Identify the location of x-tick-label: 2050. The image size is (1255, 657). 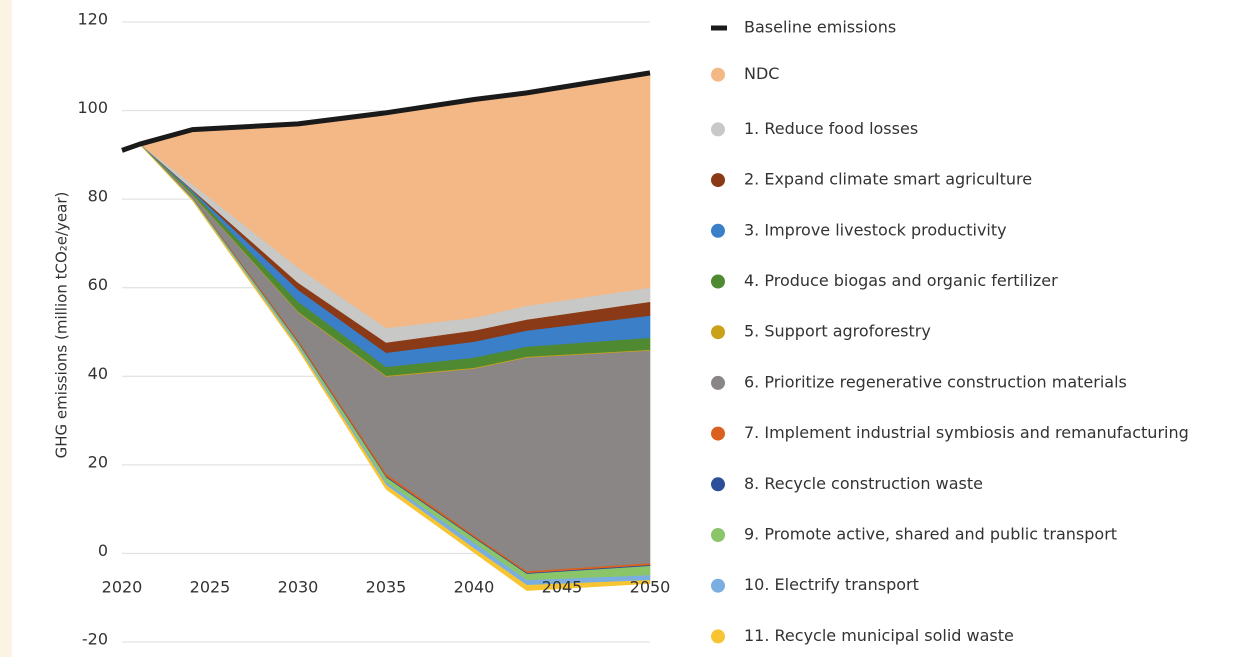
(650, 587).